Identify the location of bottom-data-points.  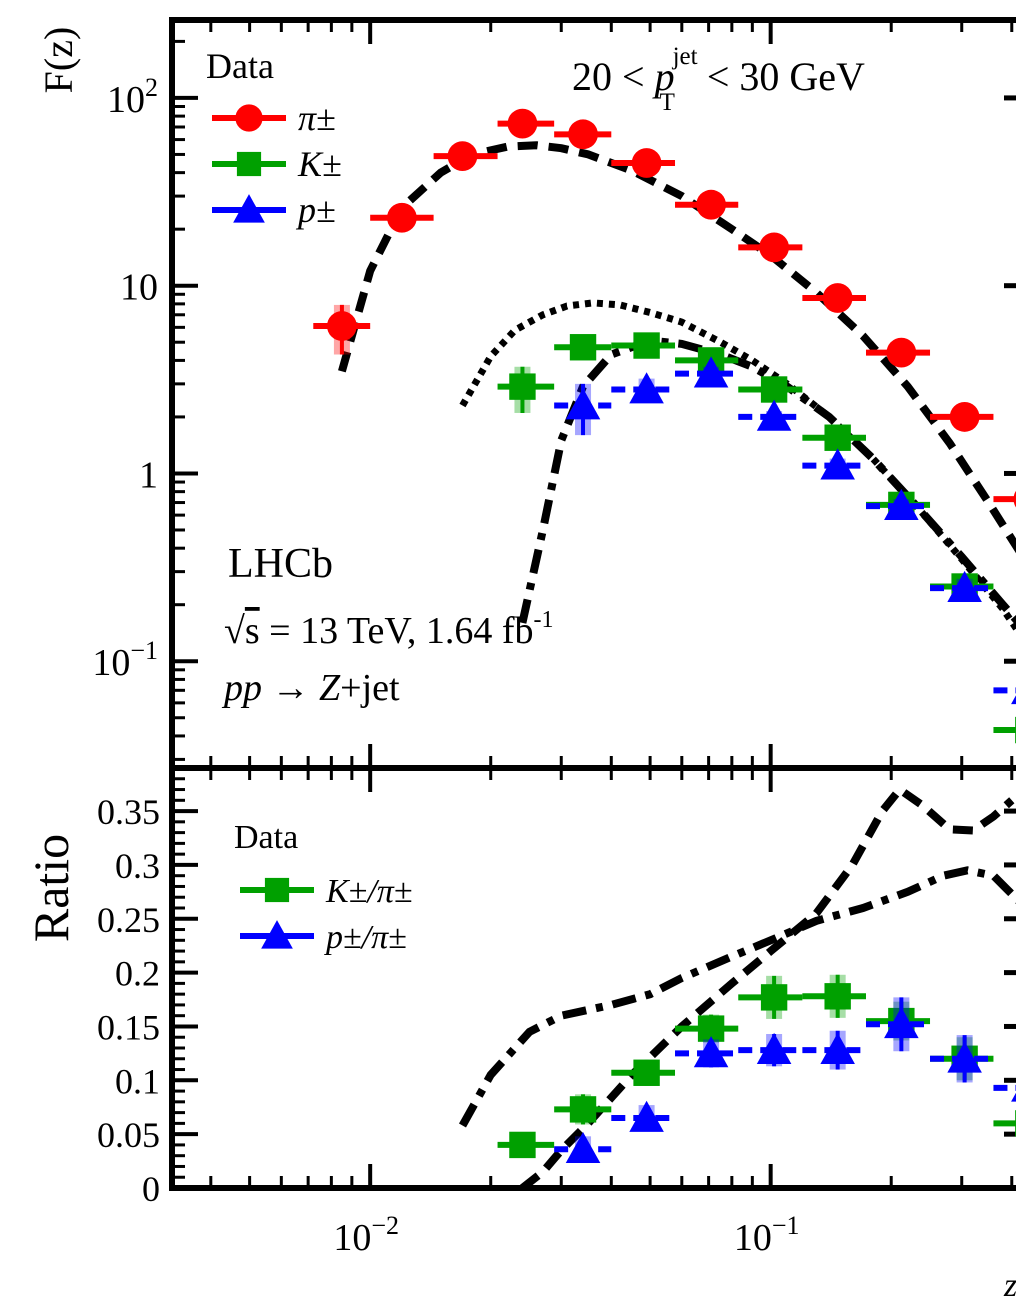
(756, 1069).